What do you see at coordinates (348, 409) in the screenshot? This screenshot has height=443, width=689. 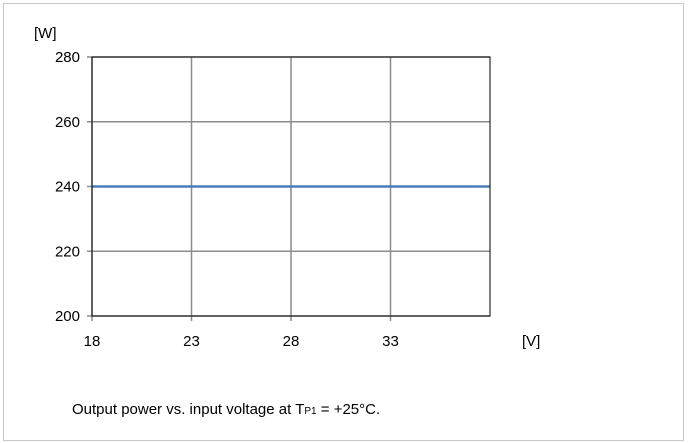 I see `caption-text-end: = +25°C.` at bounding box center [348, 409].